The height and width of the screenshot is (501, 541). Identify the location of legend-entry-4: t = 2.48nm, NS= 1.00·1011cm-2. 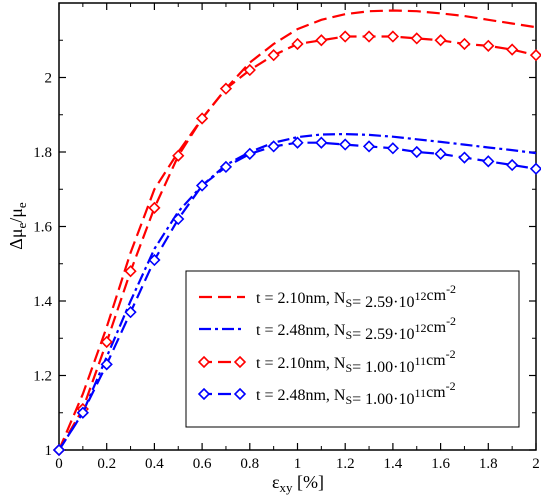
(326, 393).